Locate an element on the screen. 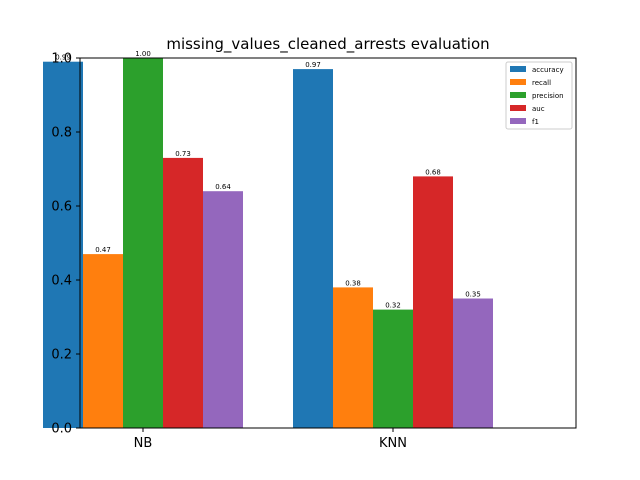  y-tick-label: 1.0 is located at coordinates (61, 59).